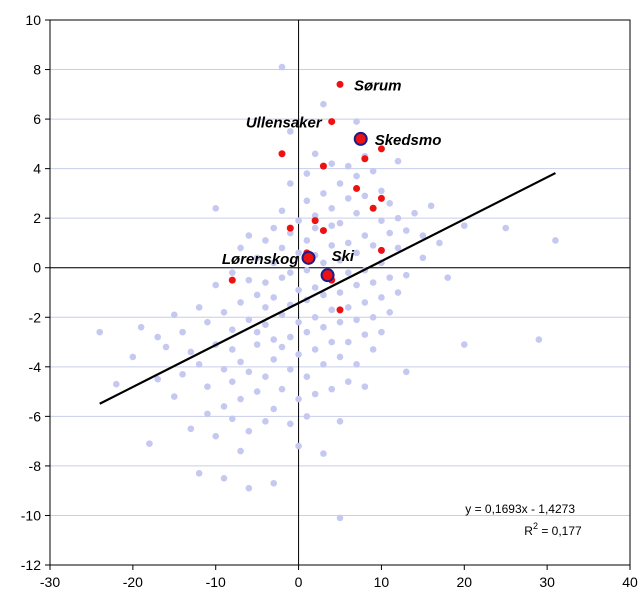  I want to click on y-tick-label: 2, so click(37, 218).